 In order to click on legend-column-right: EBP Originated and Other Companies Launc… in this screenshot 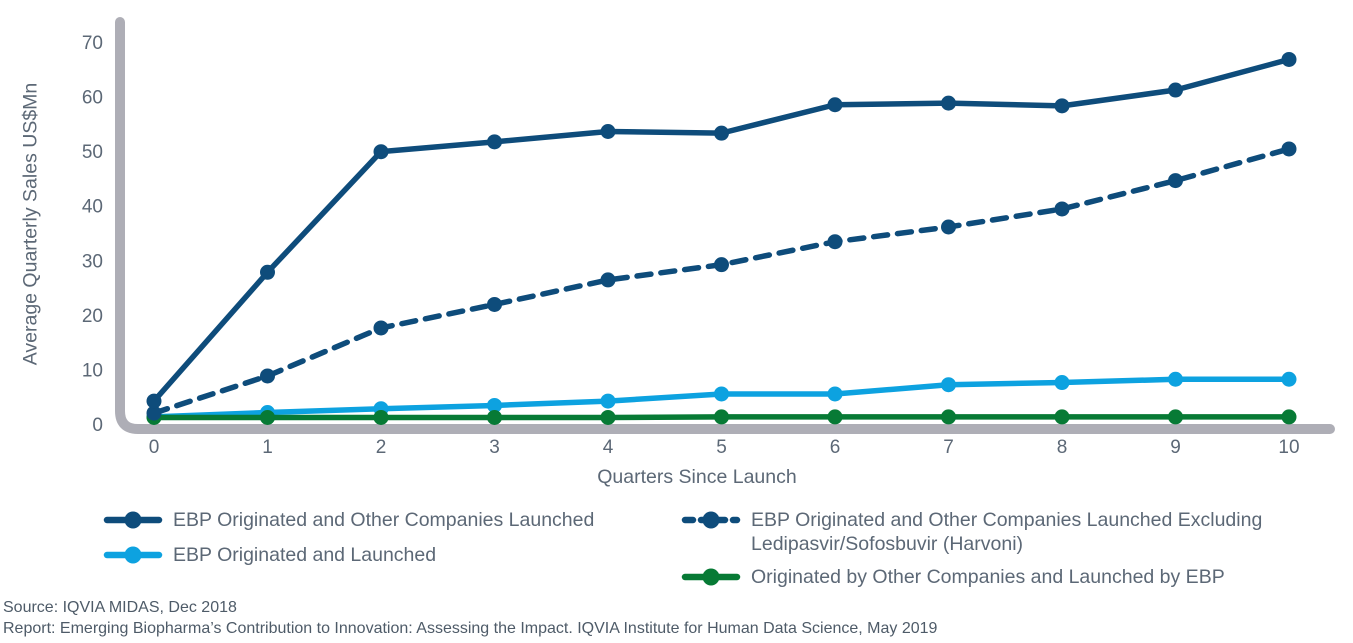, I will do `click(1005, 548)`.